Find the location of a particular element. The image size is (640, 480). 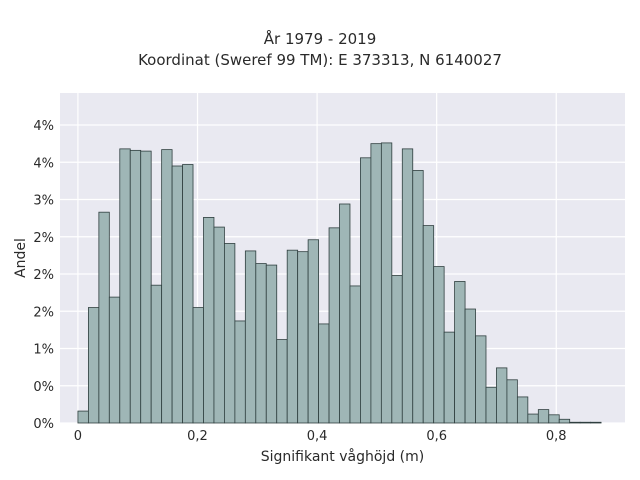

chart-title: År 1979 - 2019 is located at coordinates (320, 39).